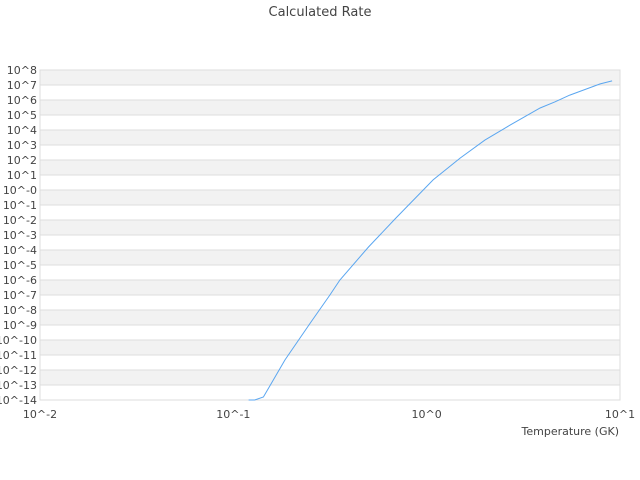 The image size is (640, 480). I want to click on y-tick-label: 10^-0, so click(20, 190).